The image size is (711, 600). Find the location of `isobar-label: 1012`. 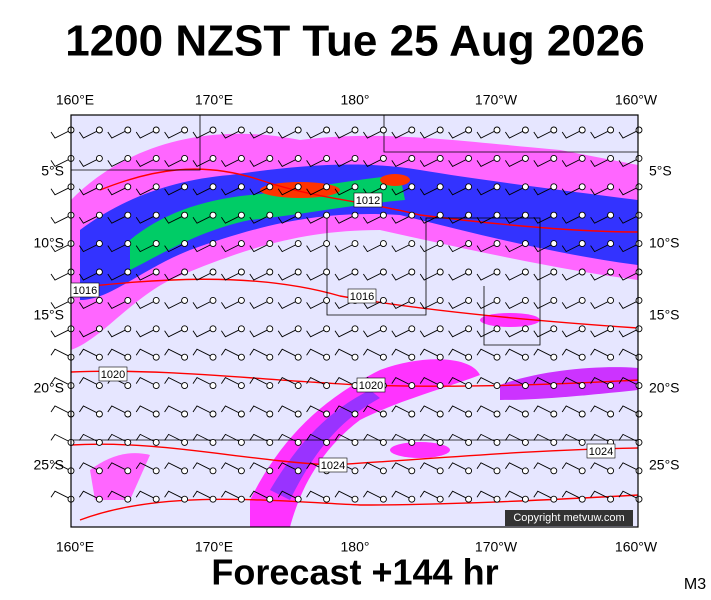

isobar-label: 1012 is located at coordinates (368, 201).